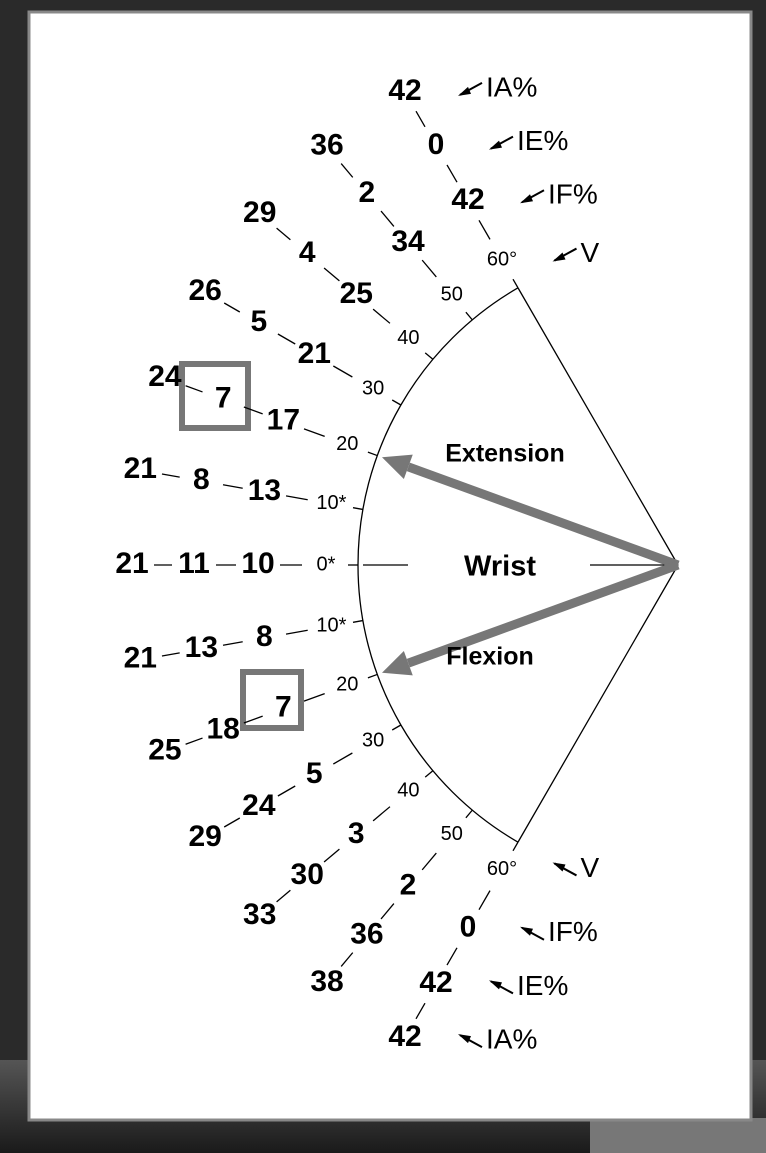  Describe the element at coordinates (314, 353) in the screenshot. I see `value-if: 21` at that location.